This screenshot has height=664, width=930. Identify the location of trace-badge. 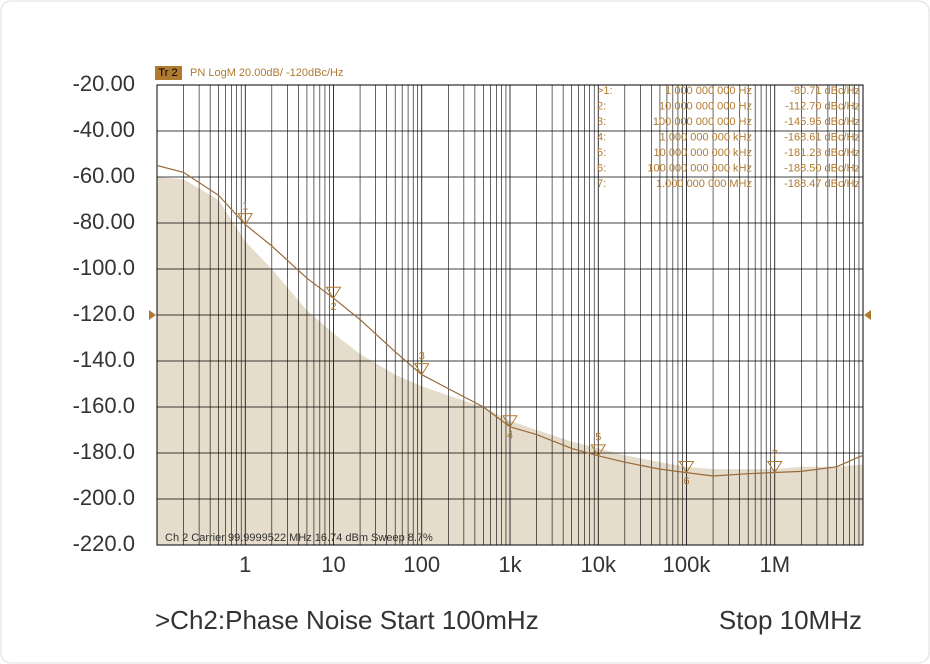
(168, 73).